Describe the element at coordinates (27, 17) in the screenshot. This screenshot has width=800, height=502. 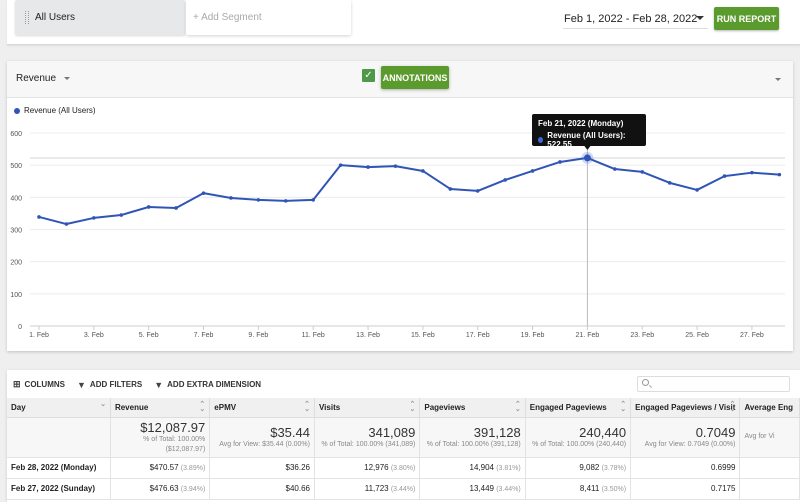
I see `drag-handle-icon` at that location.